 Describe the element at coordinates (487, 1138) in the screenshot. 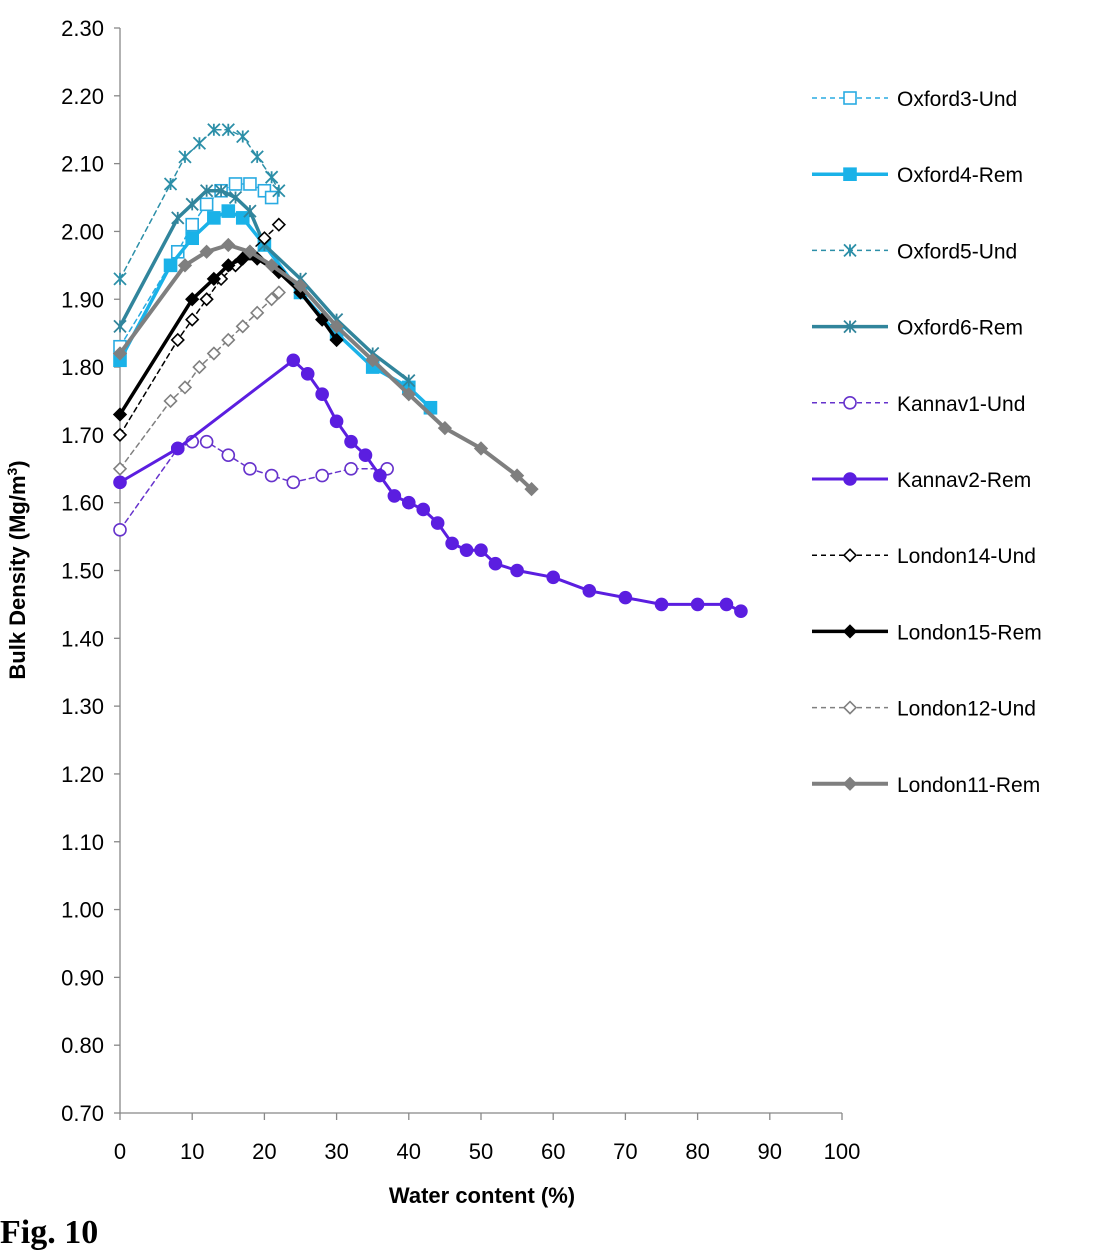

I see `x-axis-ticks: 0 10 20 30 40 50 60 70 80 90 100` at that location.